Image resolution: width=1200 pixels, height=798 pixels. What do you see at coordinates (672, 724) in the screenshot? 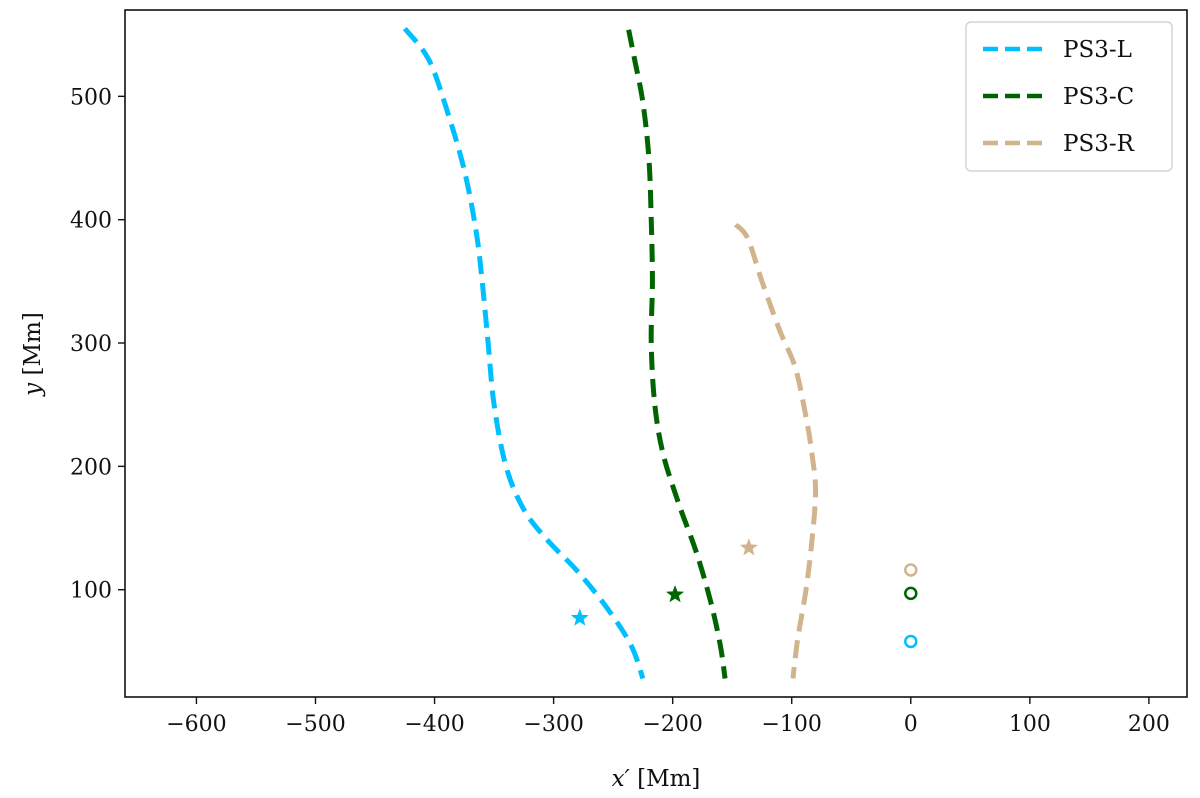
I see `x-tick-label: −200` at bounding box center [672, 724].